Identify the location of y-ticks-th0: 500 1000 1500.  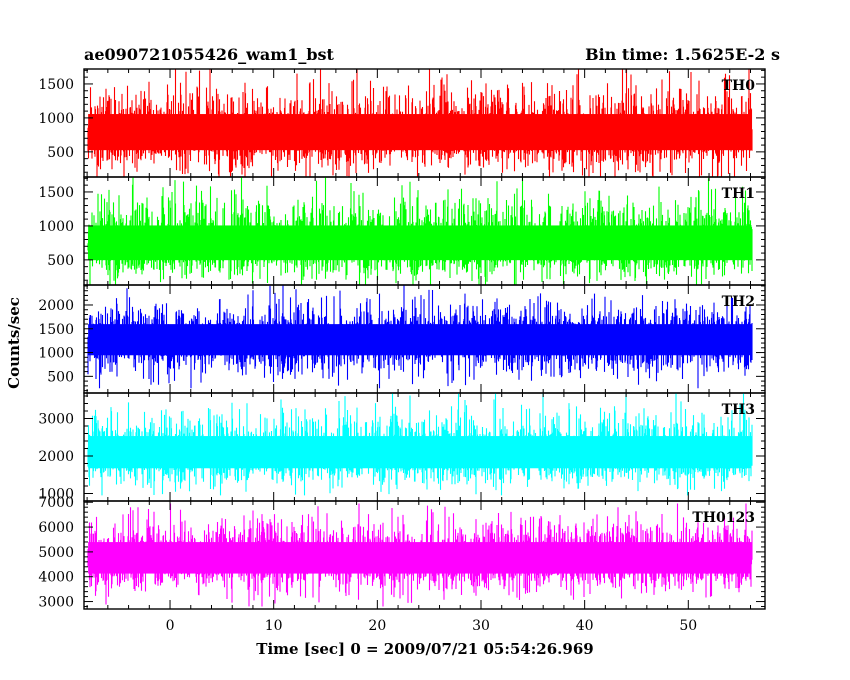
(401, 121).